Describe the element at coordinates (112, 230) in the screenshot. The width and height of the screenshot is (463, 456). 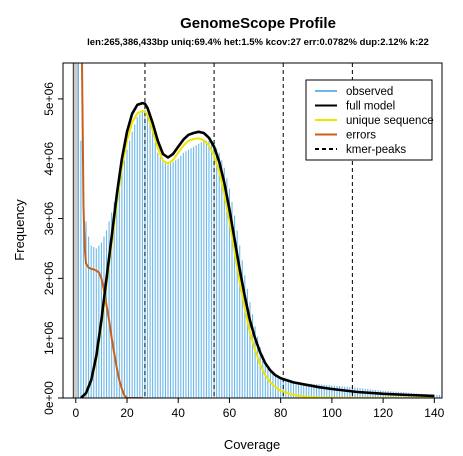
I see `series-line-errors` at that location.